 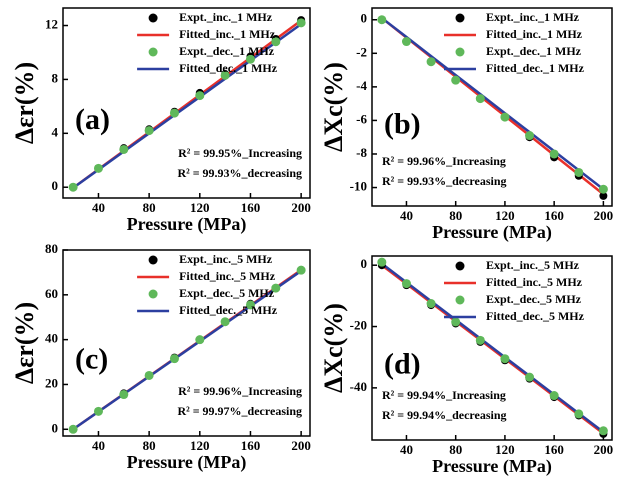 I want to click on legend-label: Expt._inc._5 MHz, so click(x=226, y=259).